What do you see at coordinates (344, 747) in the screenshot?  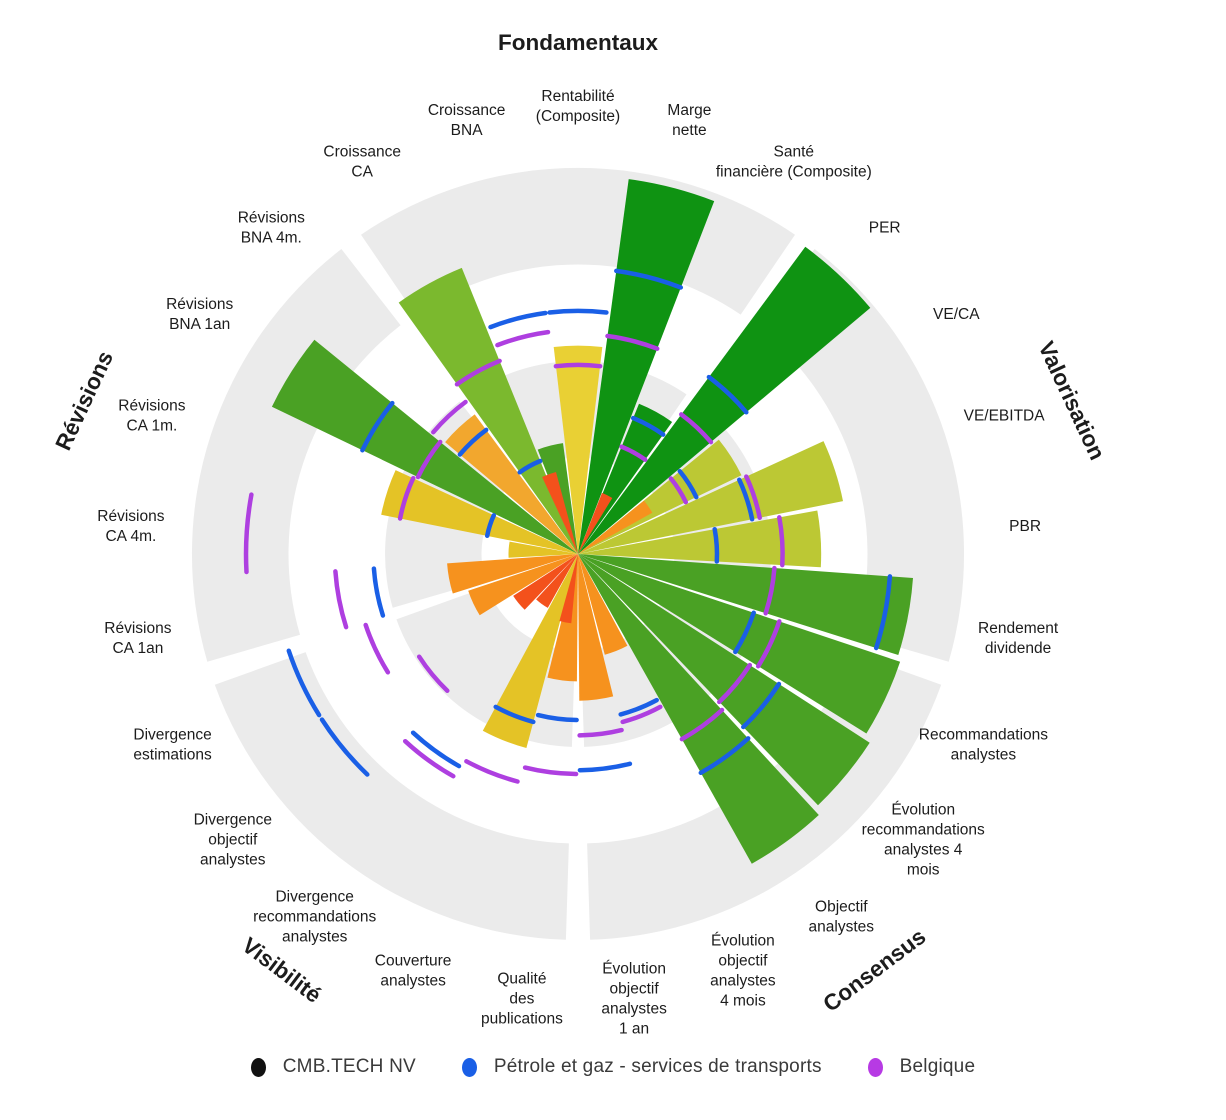 I see `sector-arc-divergence-objectif-analystes` at bounding box center [344, 747].